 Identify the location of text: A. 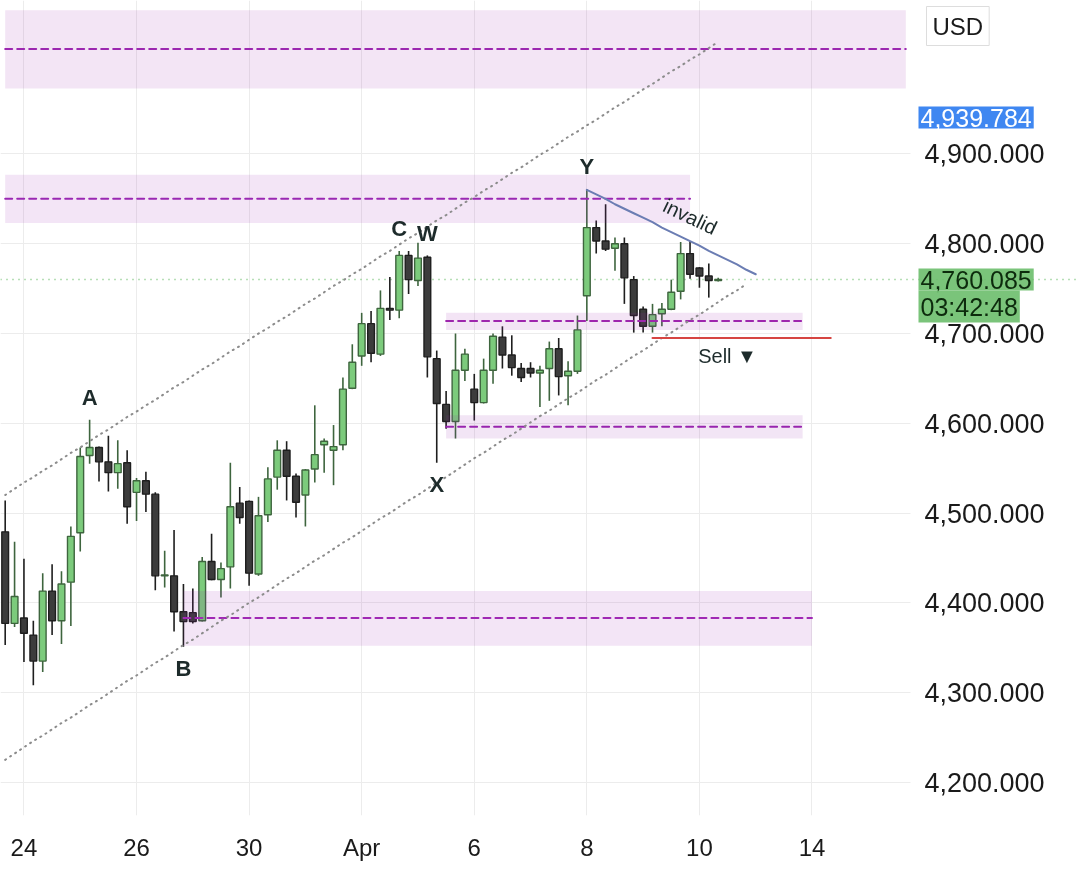
(89, 398).